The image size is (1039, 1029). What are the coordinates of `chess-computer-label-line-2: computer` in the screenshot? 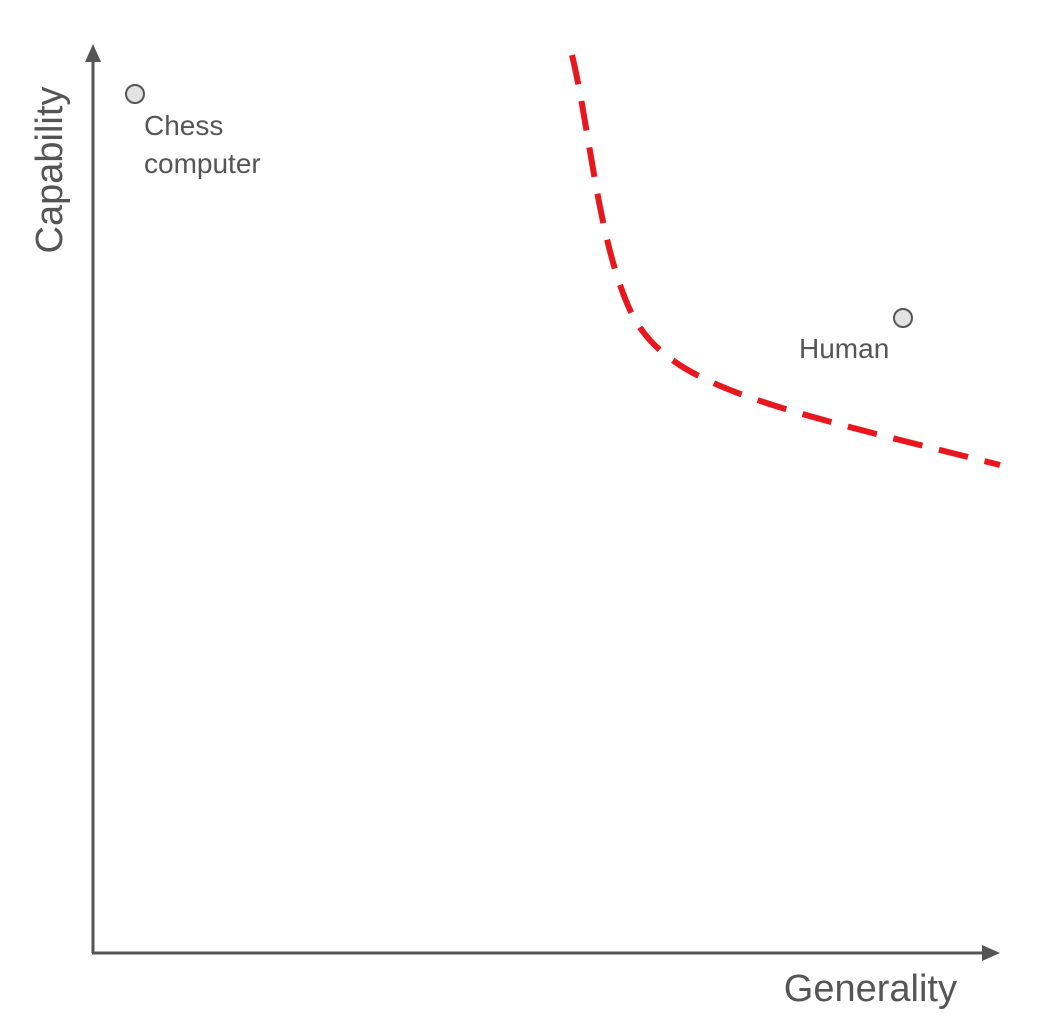 It's located at (202, 163).